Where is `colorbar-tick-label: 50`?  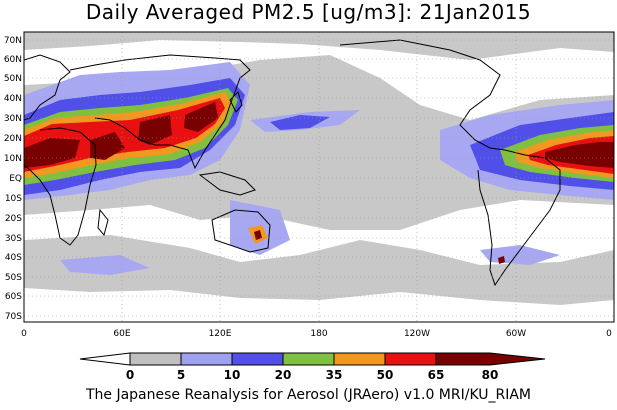 colorbar-tick-label: 50 is located at coordinates (385, 375).